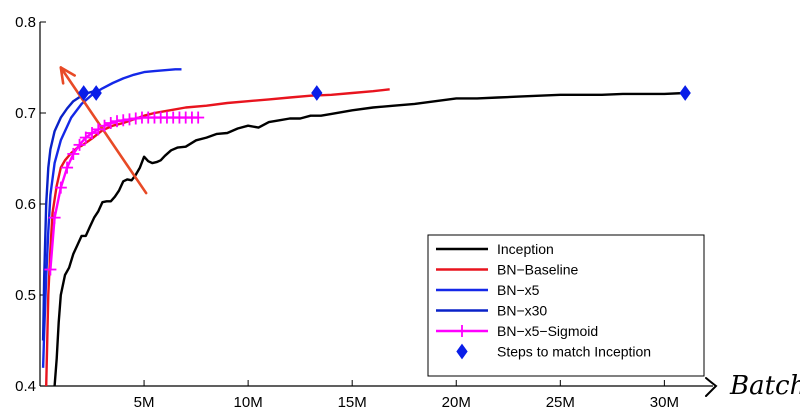 Image resolution: width=800 pixels, height=419 pixels. I want to click on x-tick-label: 30M, so click(664, 402).